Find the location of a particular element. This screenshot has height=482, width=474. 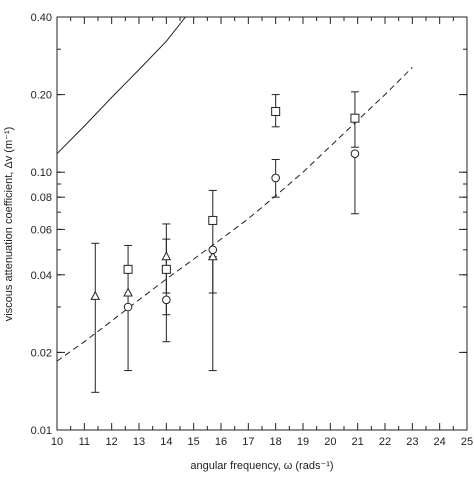

y-tick-label: 0.04 is located at coordinates (41, 276).